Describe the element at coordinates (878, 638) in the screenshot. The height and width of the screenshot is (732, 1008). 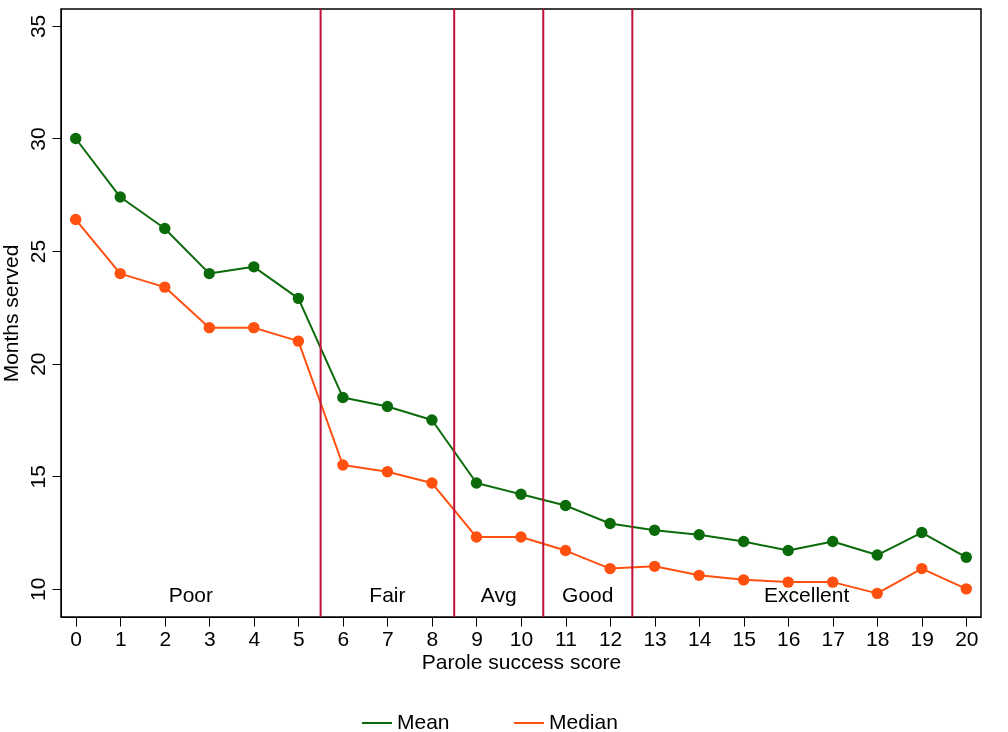
I see `x-tick-label: 18` at that location.